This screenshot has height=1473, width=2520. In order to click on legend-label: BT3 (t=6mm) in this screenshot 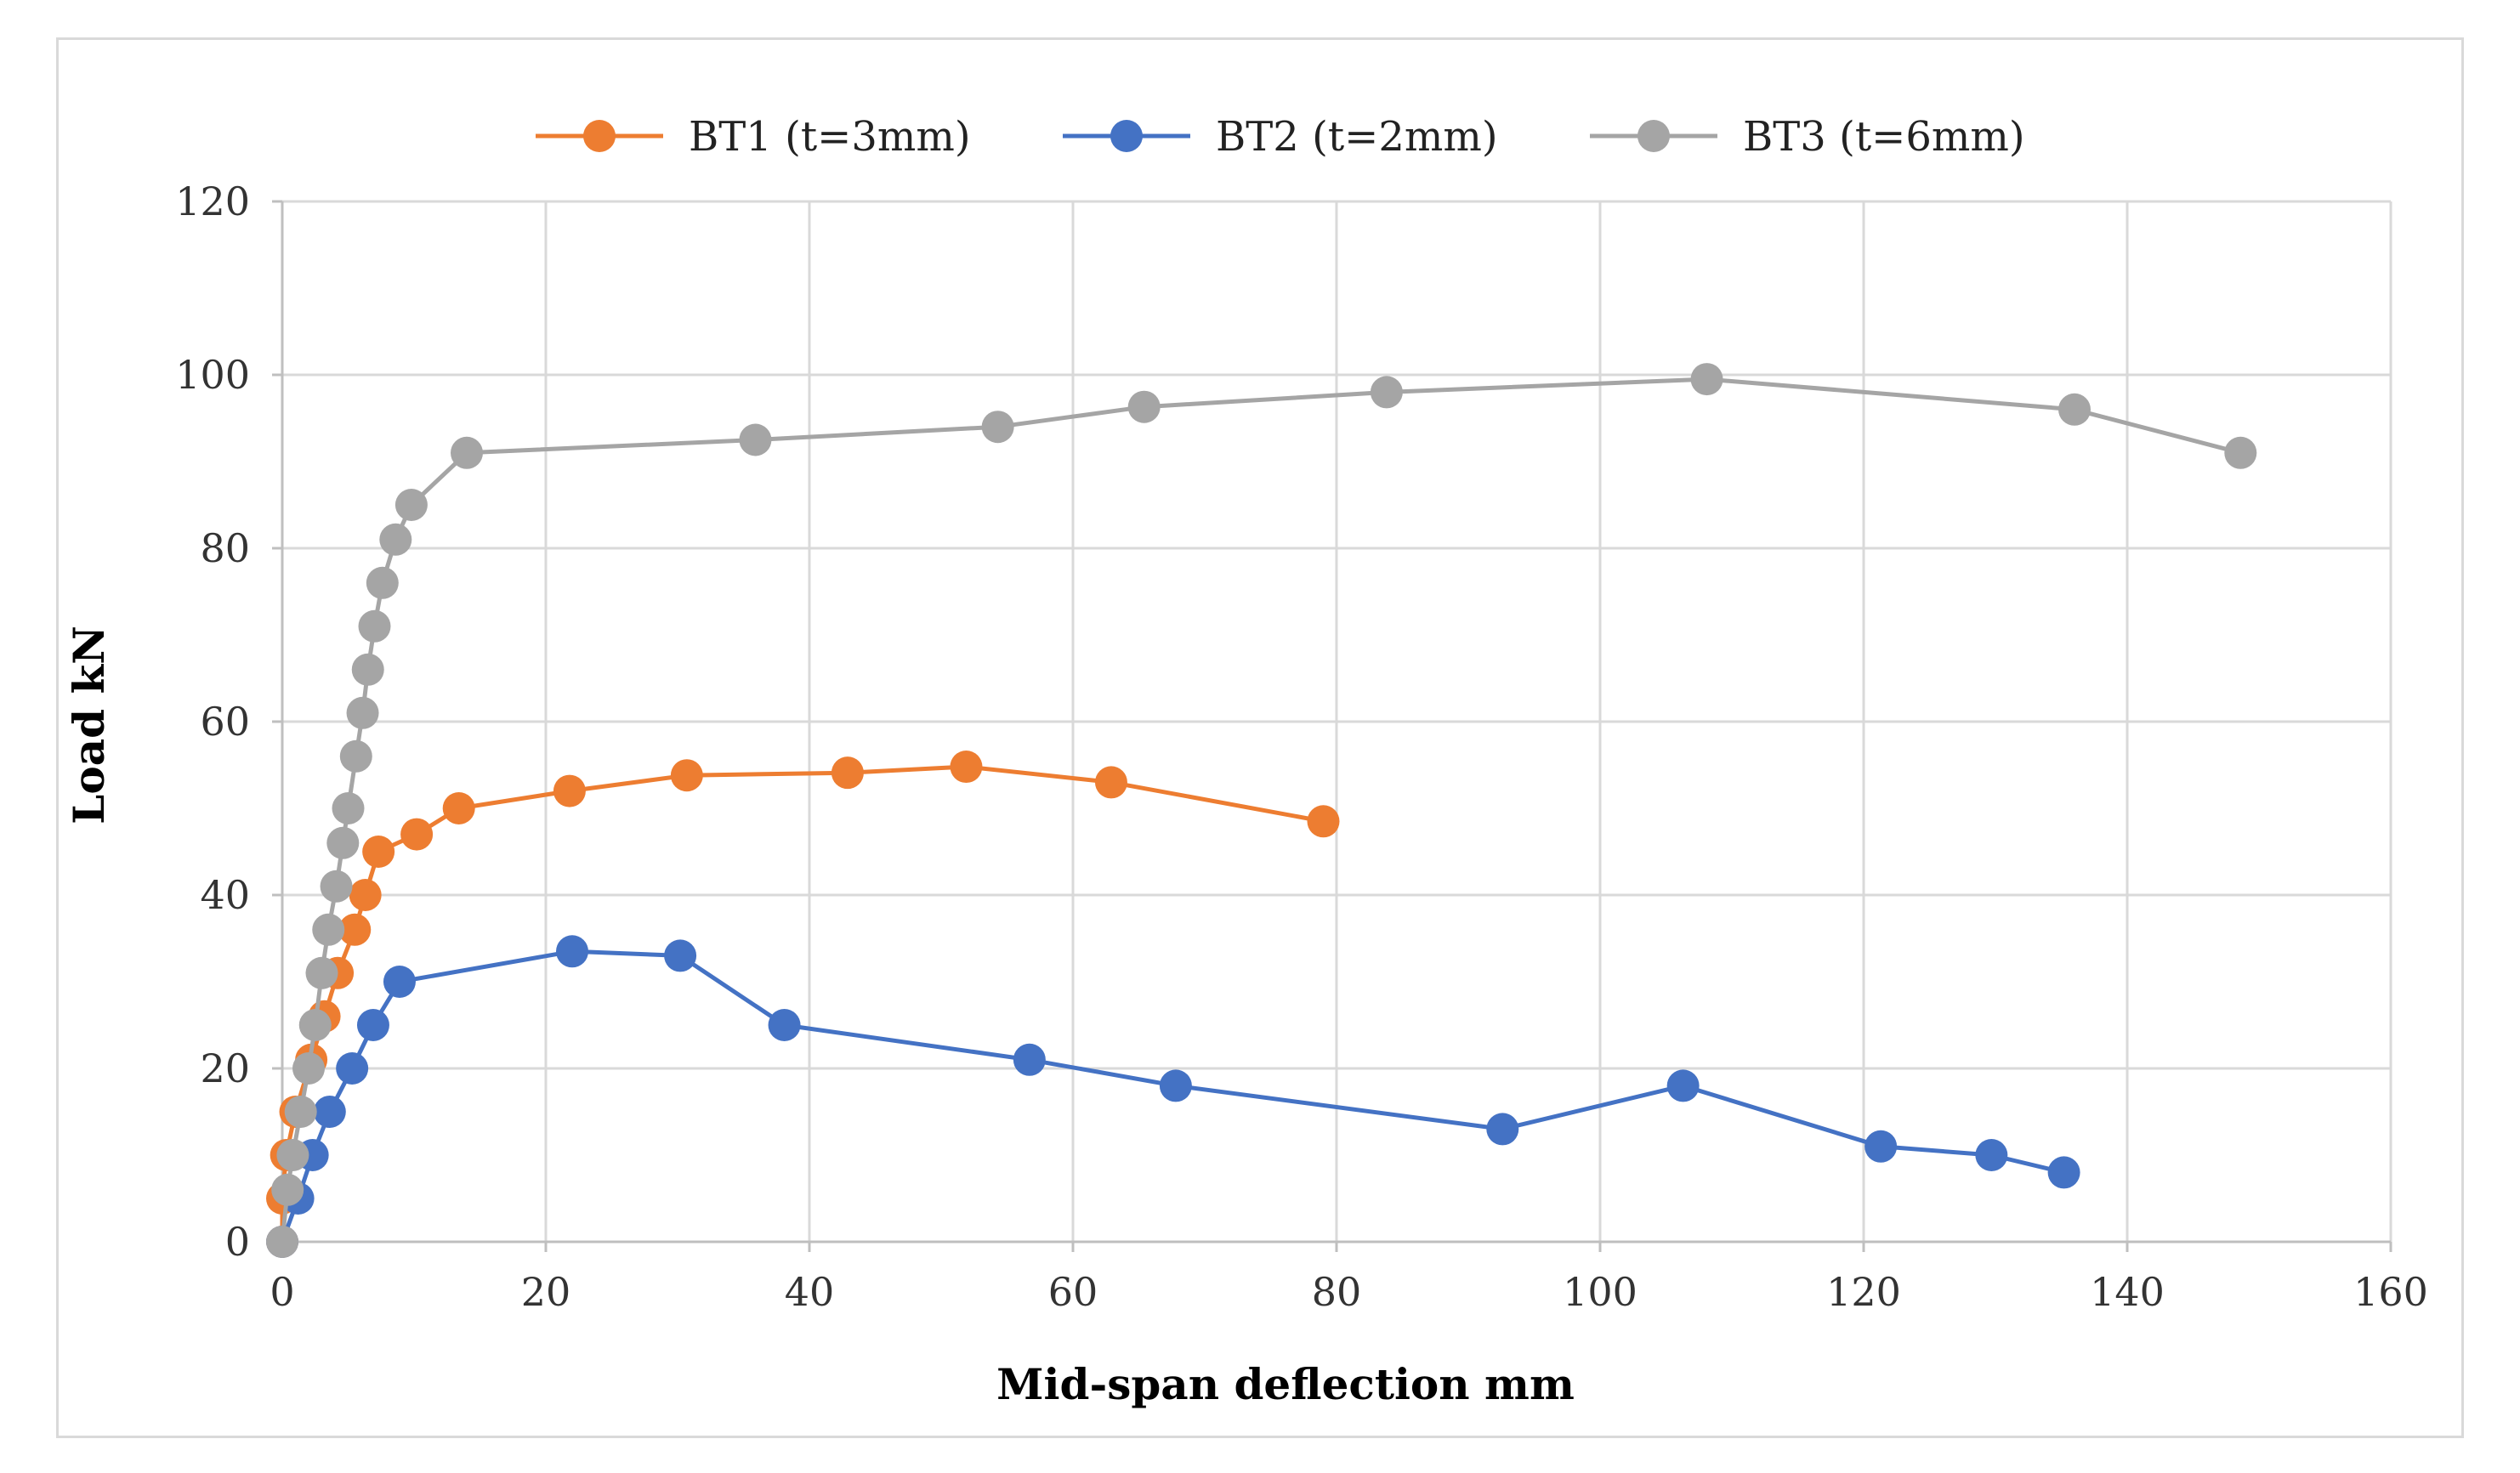, I will do `click(1884, 137)`.